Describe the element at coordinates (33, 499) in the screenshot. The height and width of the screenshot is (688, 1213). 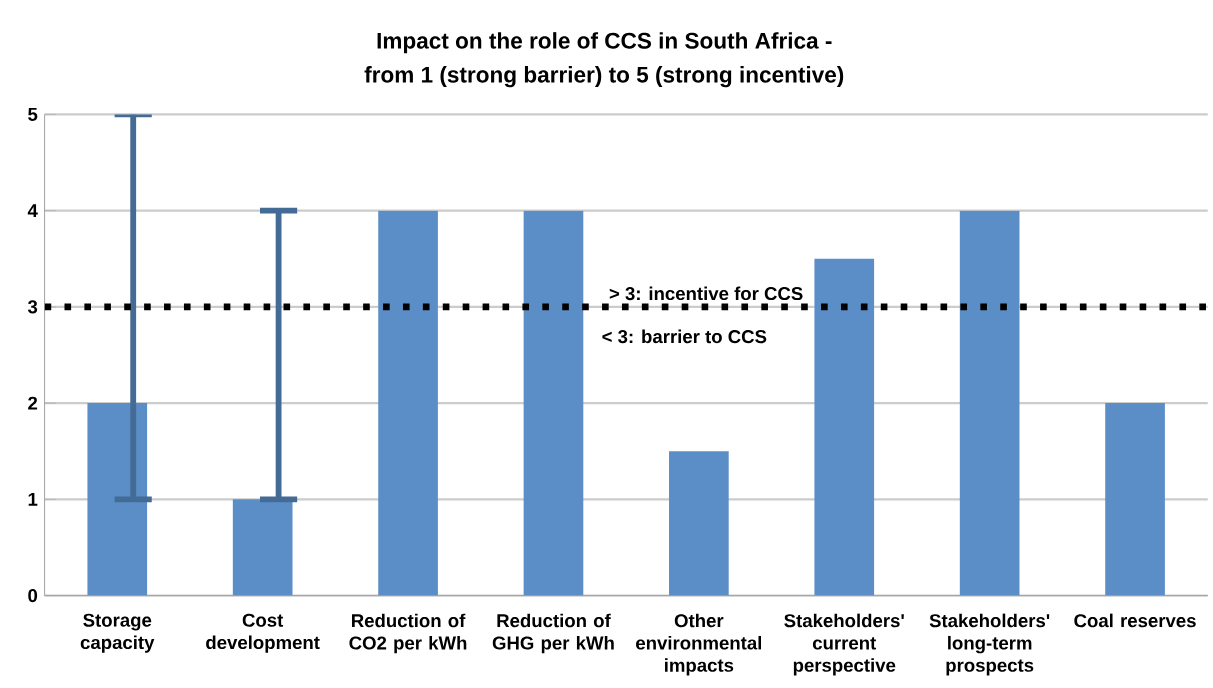
I see `y-tick-label: 1` at that location.